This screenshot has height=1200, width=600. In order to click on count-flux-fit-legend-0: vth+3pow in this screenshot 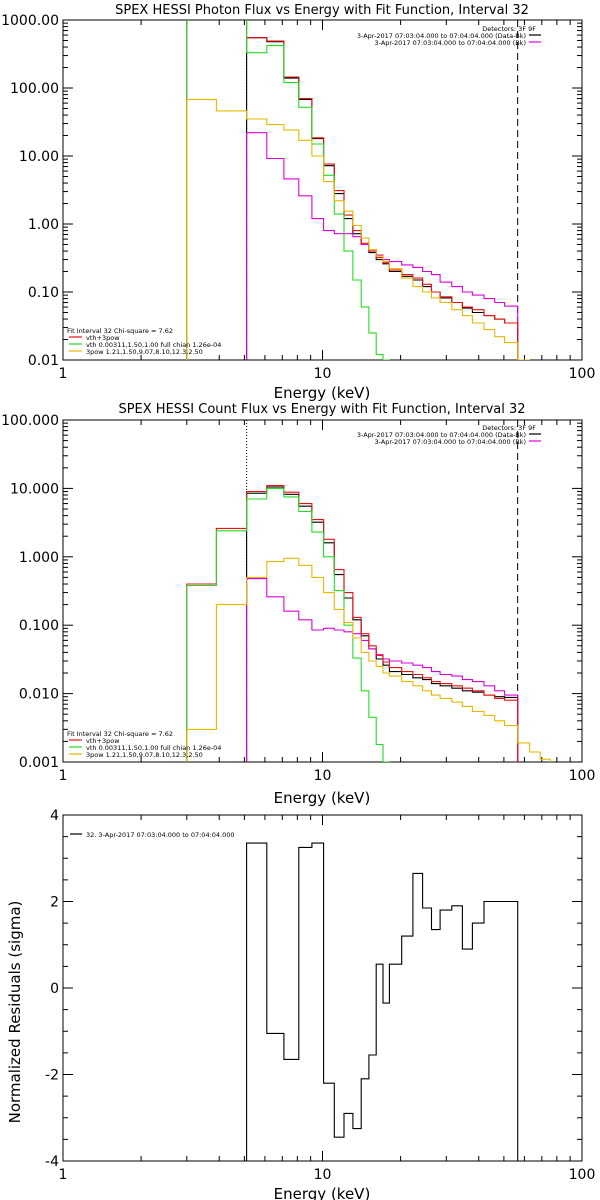, I will do `click(103, 741)`.